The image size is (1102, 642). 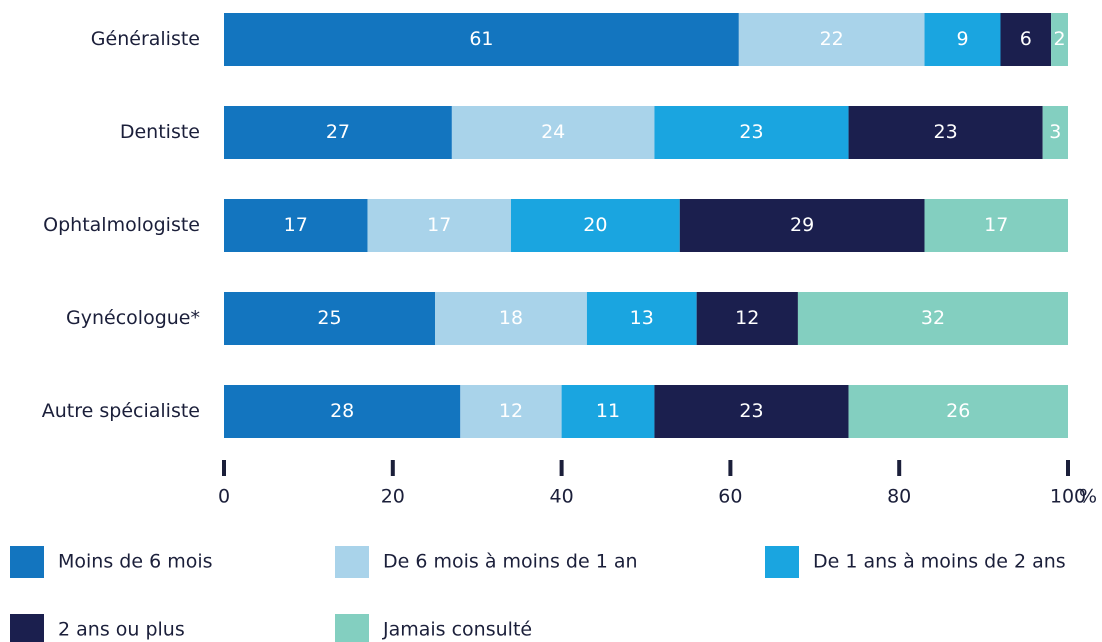 What do you see at coordinates (899, 497) in the screenshot?
I see `x-tick-label: 80` at bounding box center [899, 497].